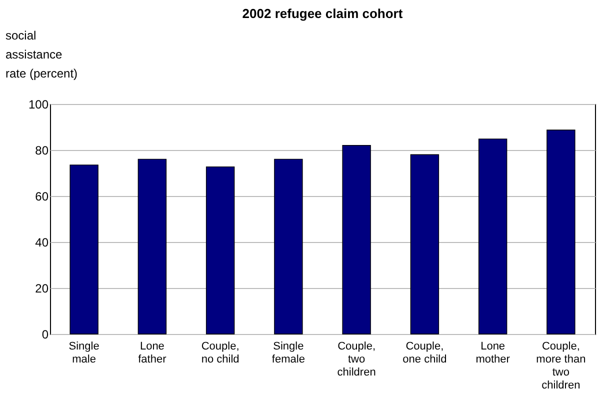  Describe the element at coordinates (42, 289) in the screenshot. I see `y-tick-label: 20` at that location.